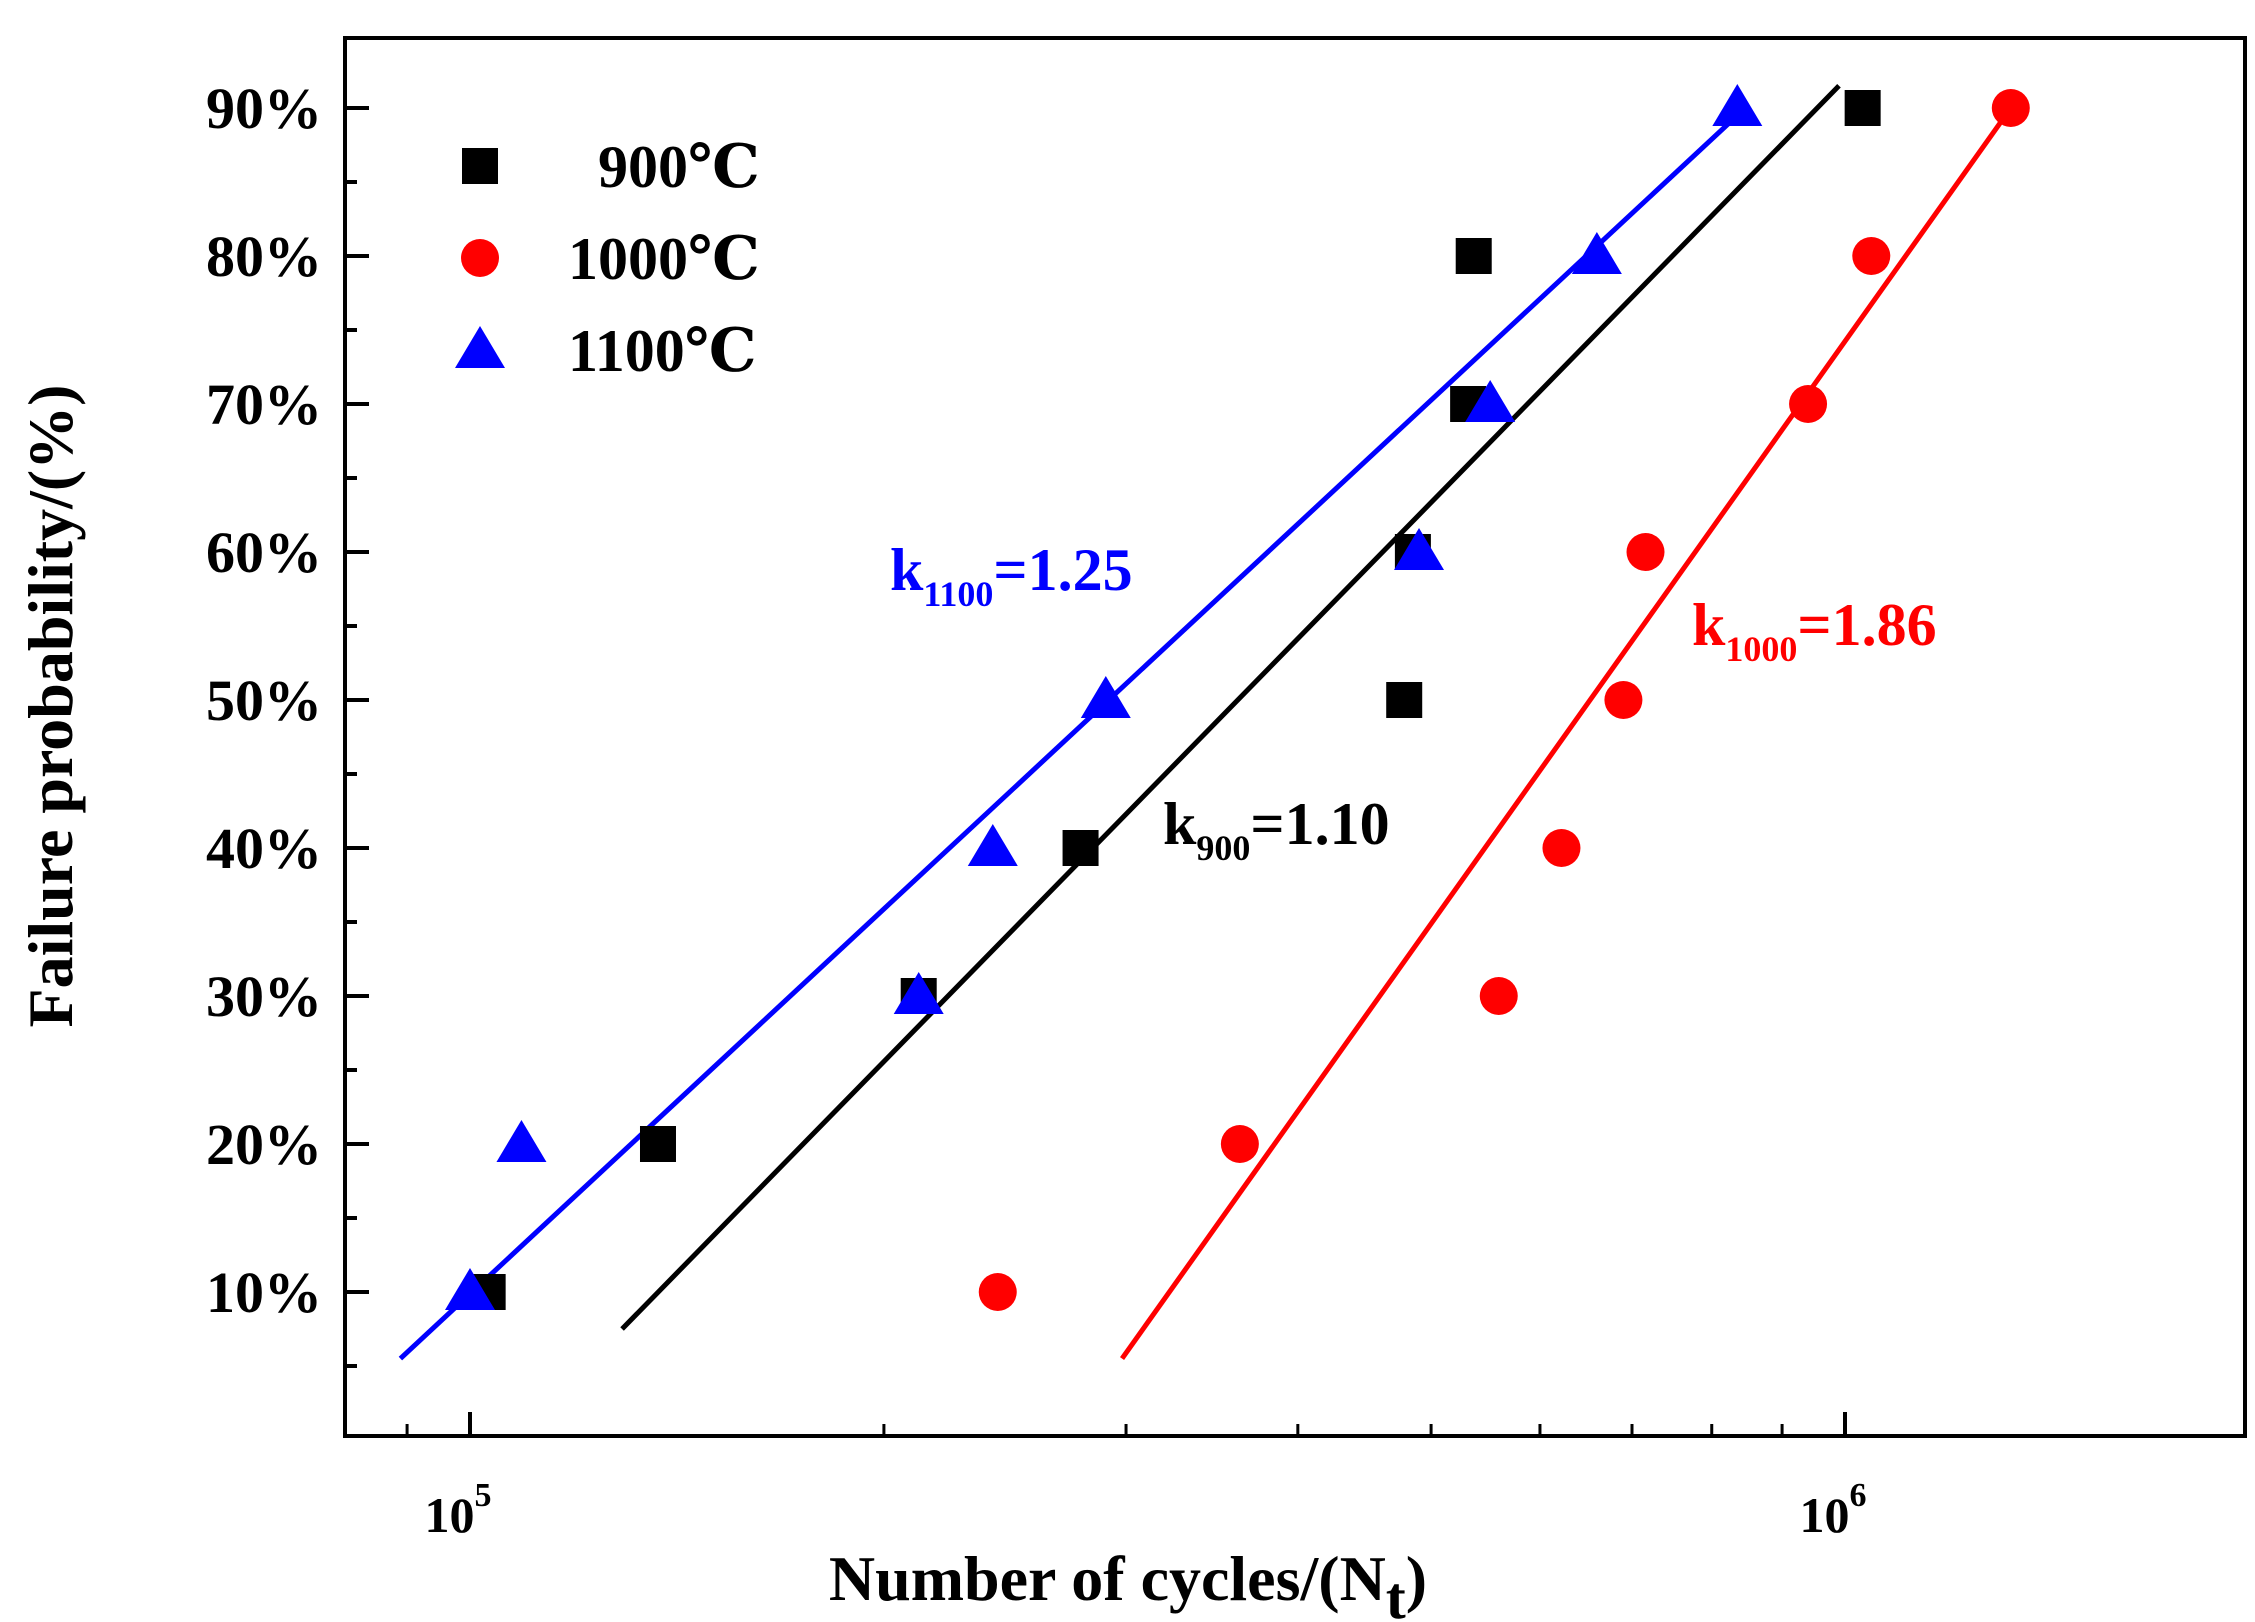  I want to click on x-axis-ticks: 10⁵ 10⁶, so click(1136, 1477).